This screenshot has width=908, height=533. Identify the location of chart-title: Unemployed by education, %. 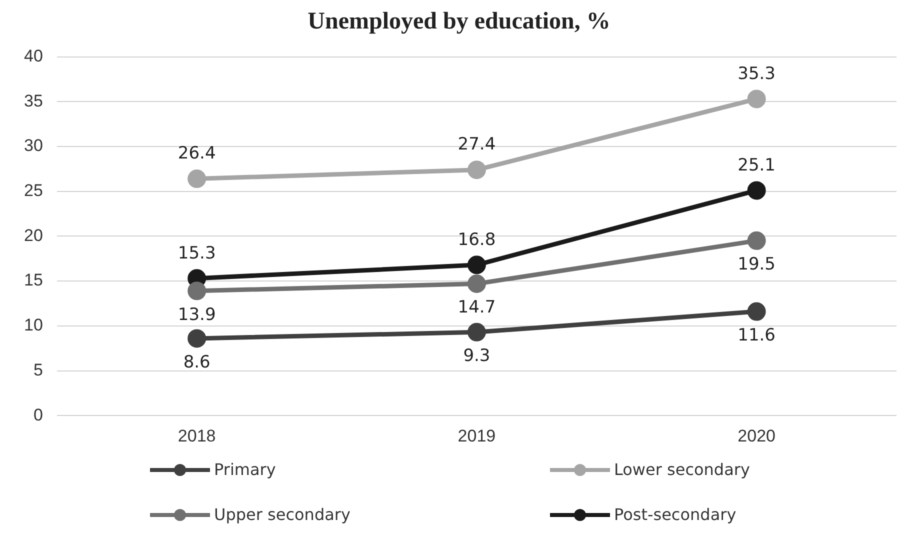
(459, 21).